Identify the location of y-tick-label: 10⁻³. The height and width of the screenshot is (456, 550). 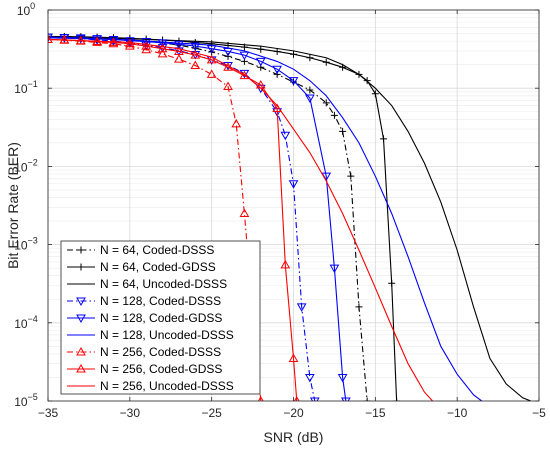
(26, 244).